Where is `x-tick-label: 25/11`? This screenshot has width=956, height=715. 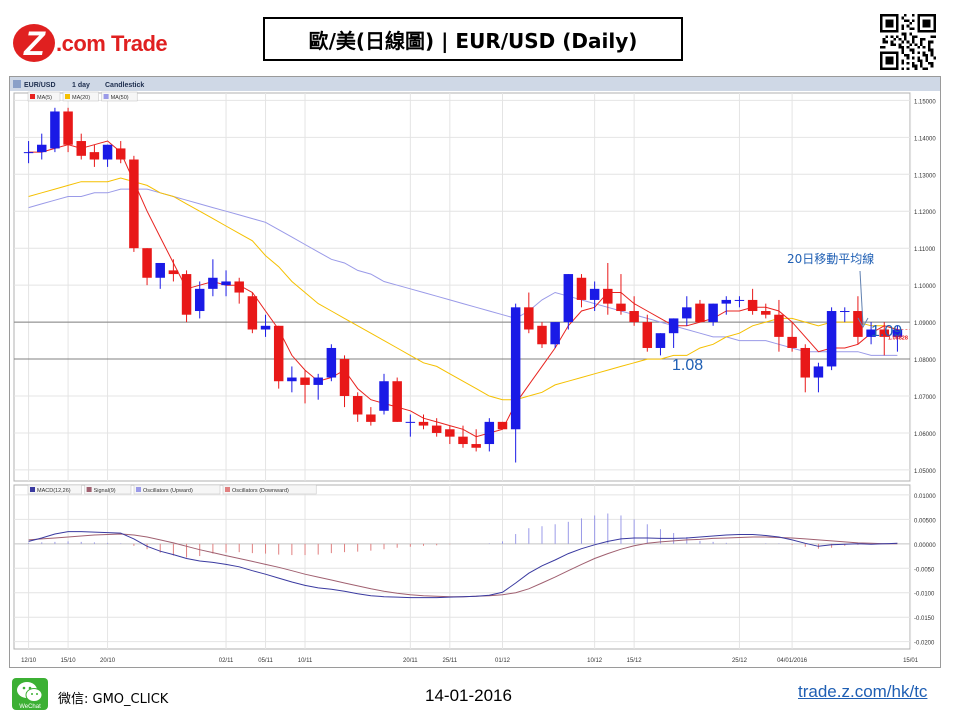 x-tick-label: 25/11 is located at coordinates (450, 661).